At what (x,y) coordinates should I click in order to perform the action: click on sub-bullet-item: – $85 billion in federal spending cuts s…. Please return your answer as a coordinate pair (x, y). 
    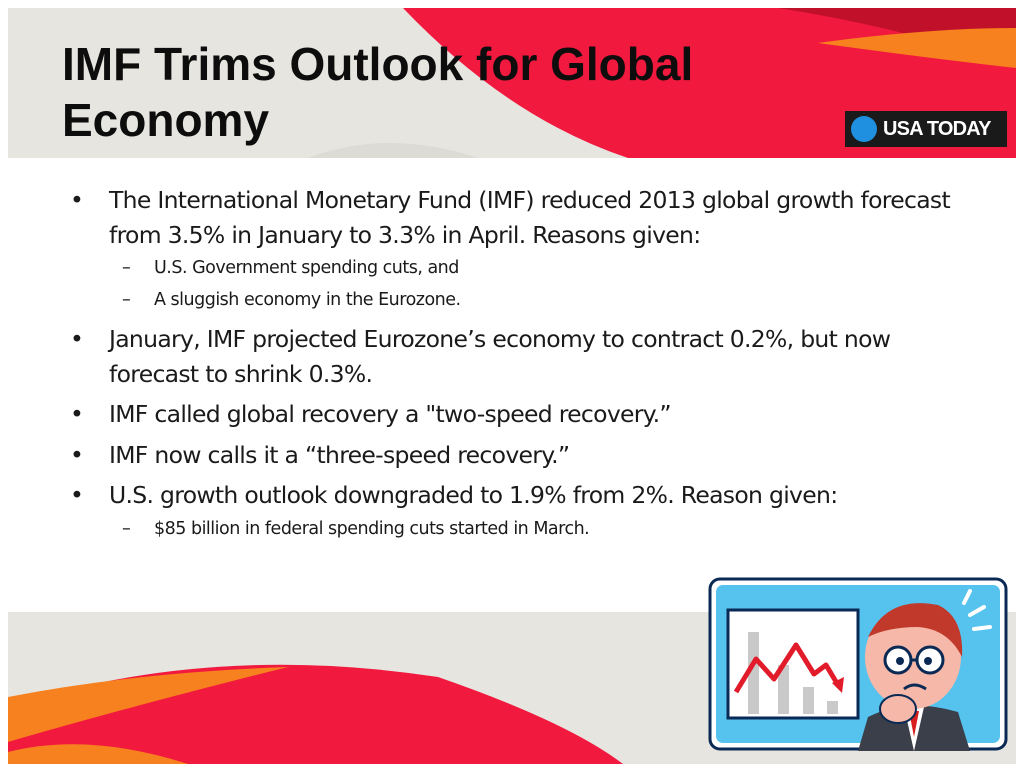
    Looking at the image, I should click on (510, 529).